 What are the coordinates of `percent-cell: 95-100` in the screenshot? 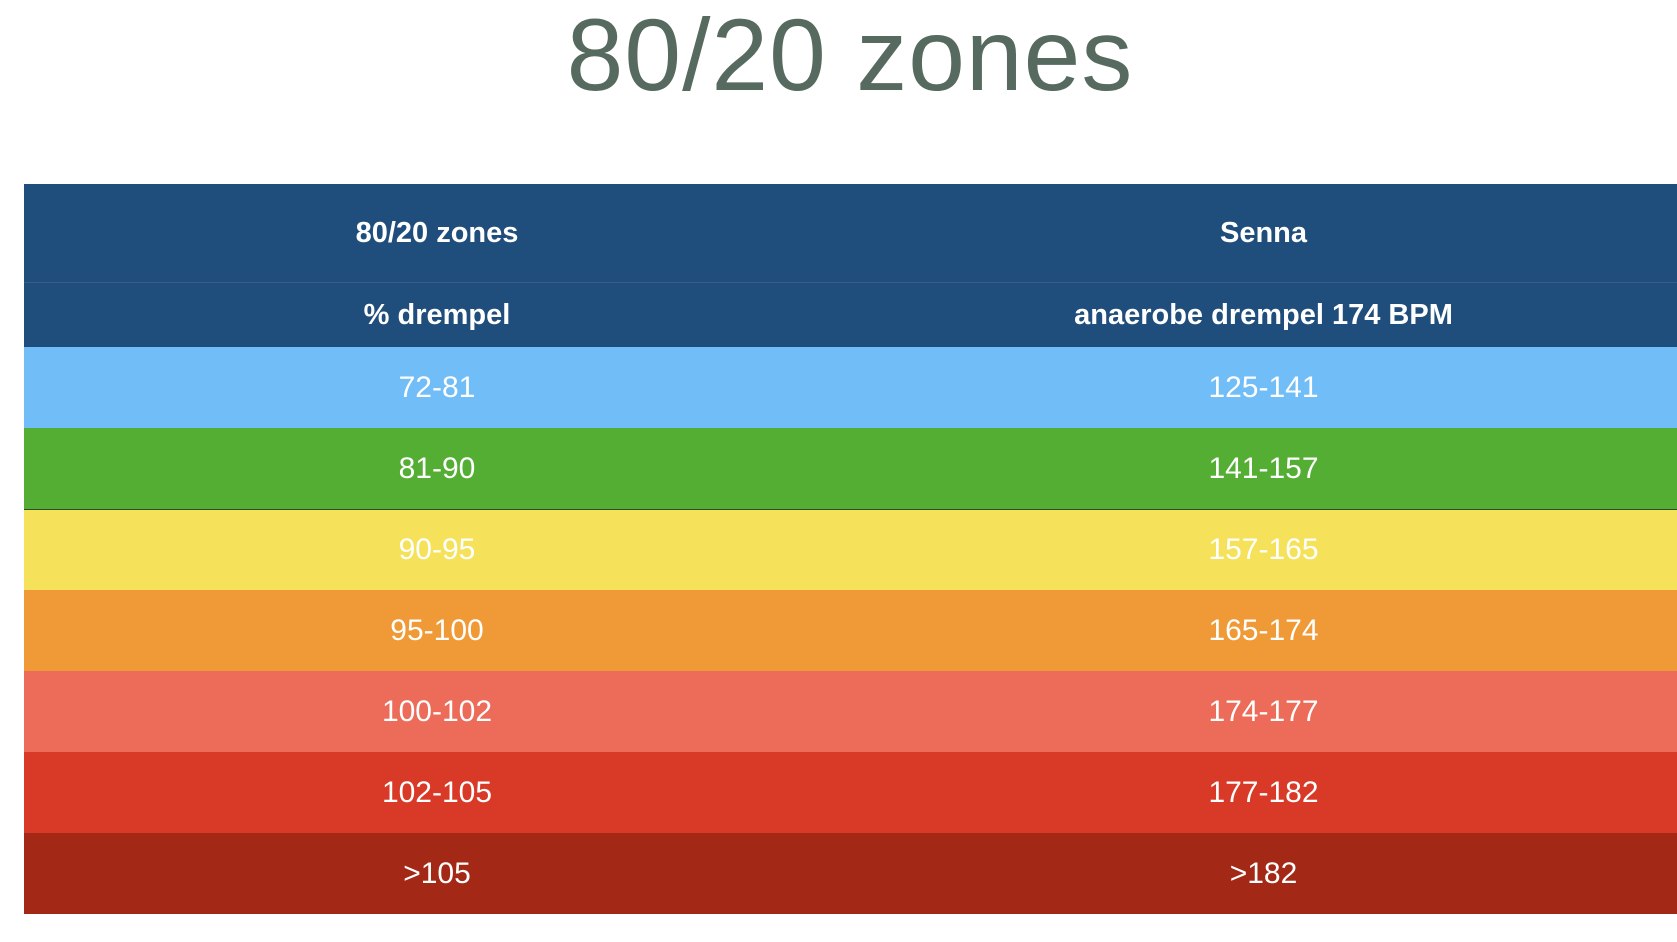 It's located at (437, 630).